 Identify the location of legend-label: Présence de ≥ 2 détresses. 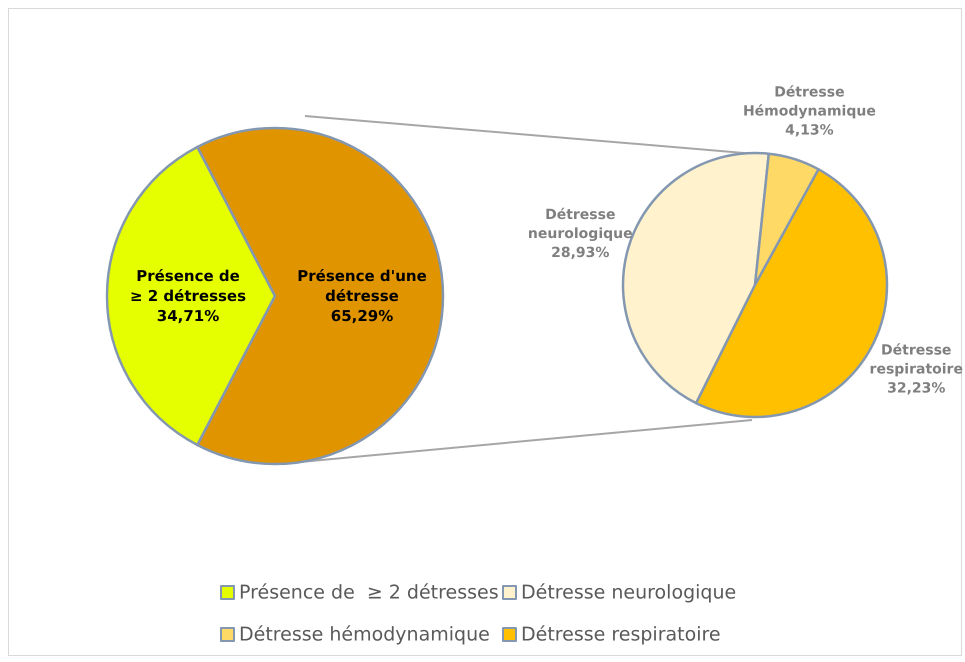
(369, 593).